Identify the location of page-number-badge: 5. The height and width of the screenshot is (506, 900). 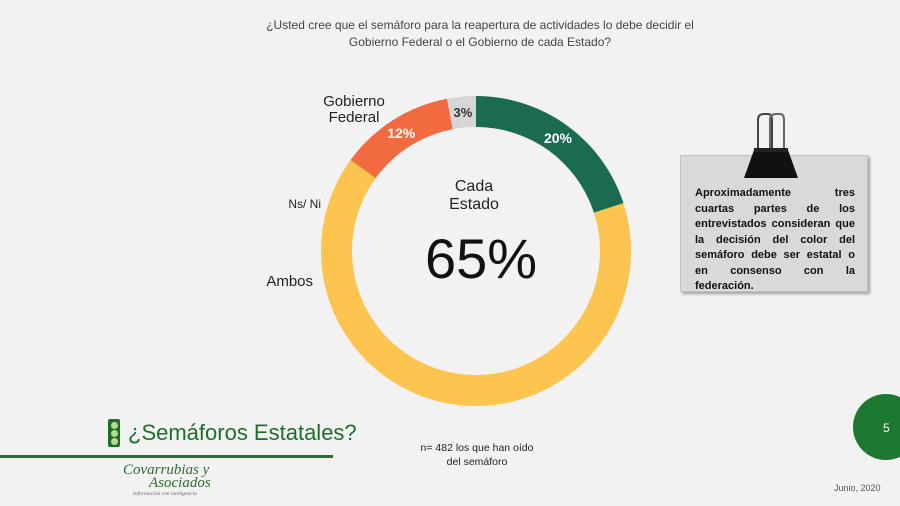
(876, 427).